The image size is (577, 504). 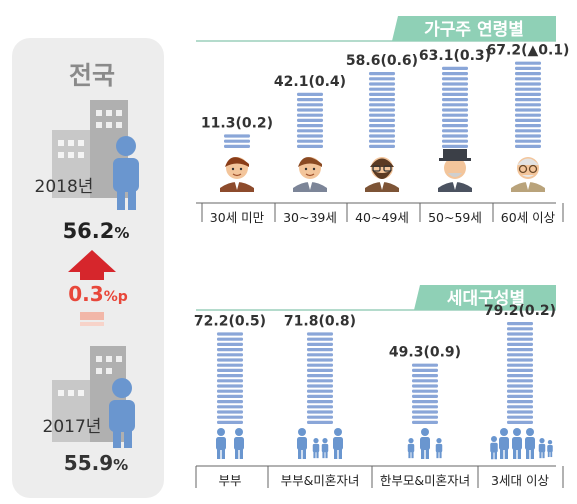 What do you see at coordinates (425, 480) in the screenshot?
I see `household-category-label-3: 한부모&미혼자녀` at bounding box center [425, 480].